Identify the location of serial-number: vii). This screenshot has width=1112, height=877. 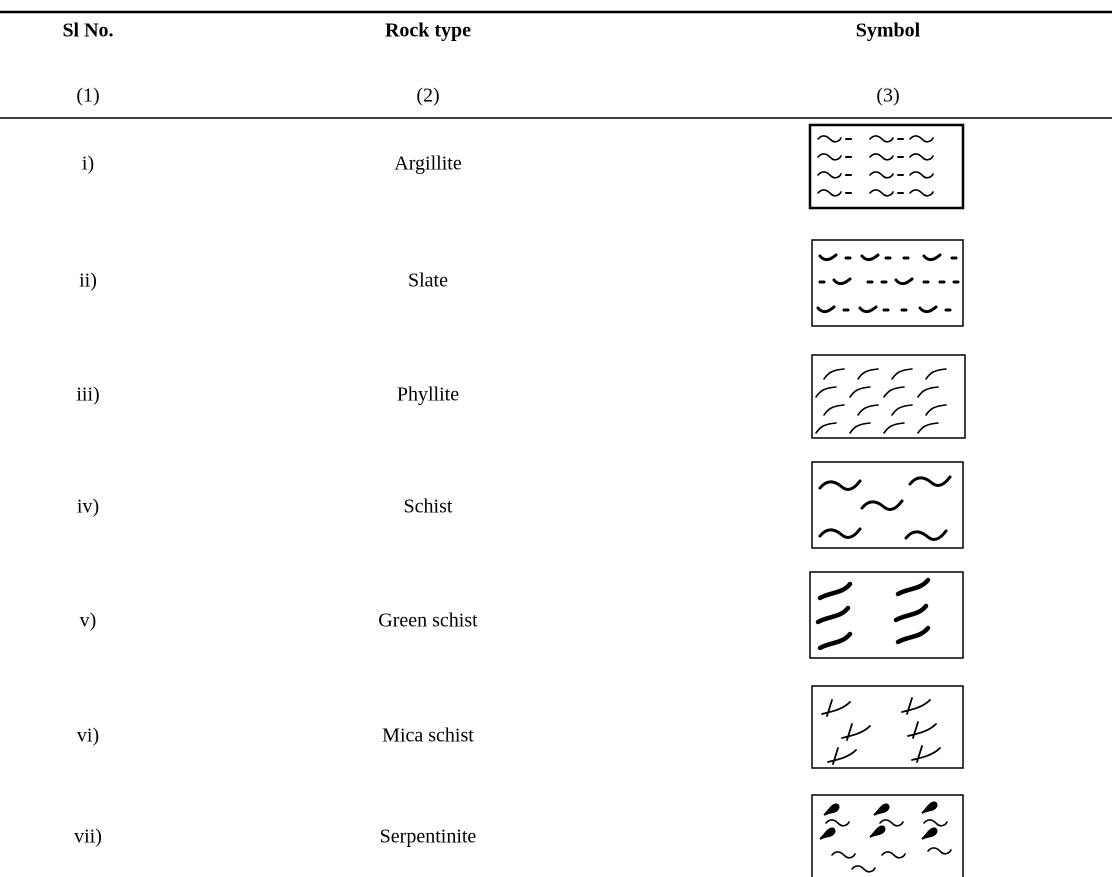
(88, 837).